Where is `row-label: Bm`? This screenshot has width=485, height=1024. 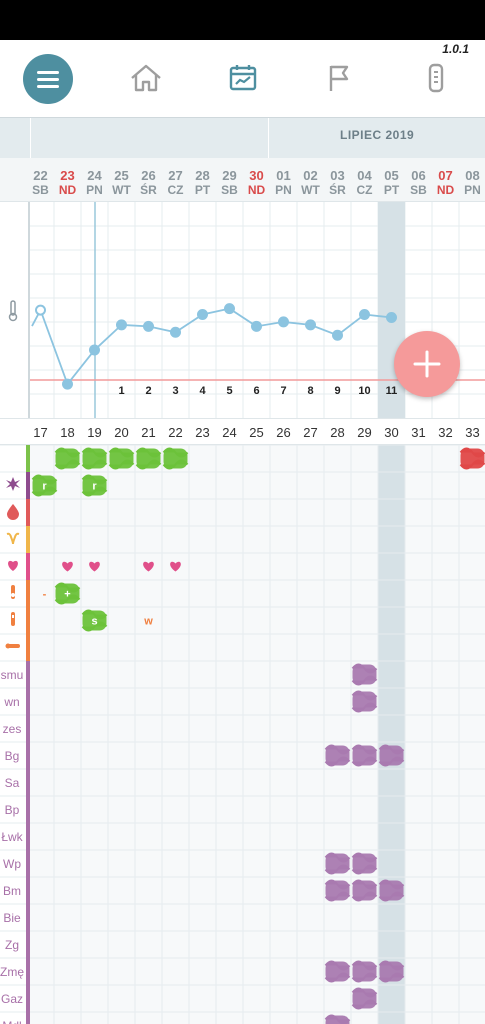 row-label: Bm is located at coordinates (15, 890).